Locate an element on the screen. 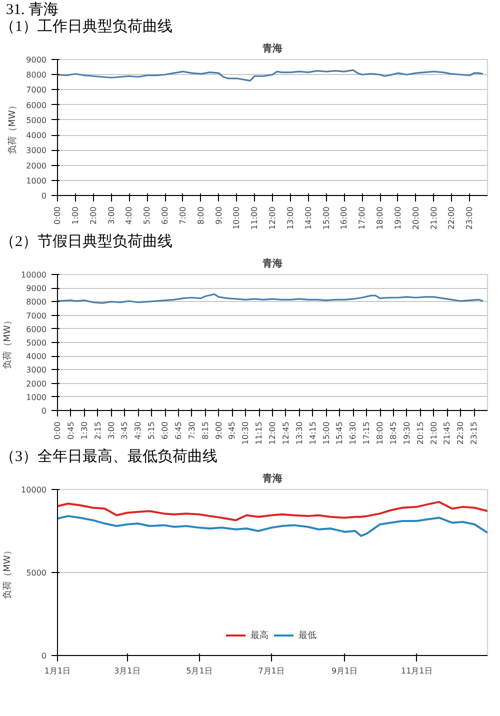 This screenshot has width=500, height=716. x-tick-label: 9:45 is located at coordinates (232, 430).